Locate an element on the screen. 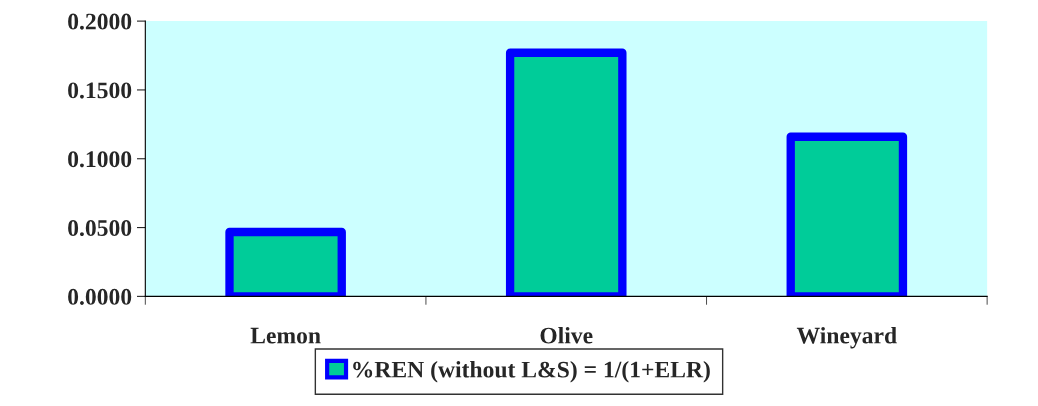 The height and width of the screenshot is (406, 1038). y-tick-label: 0.1000 is located at coordinates (100, 159).